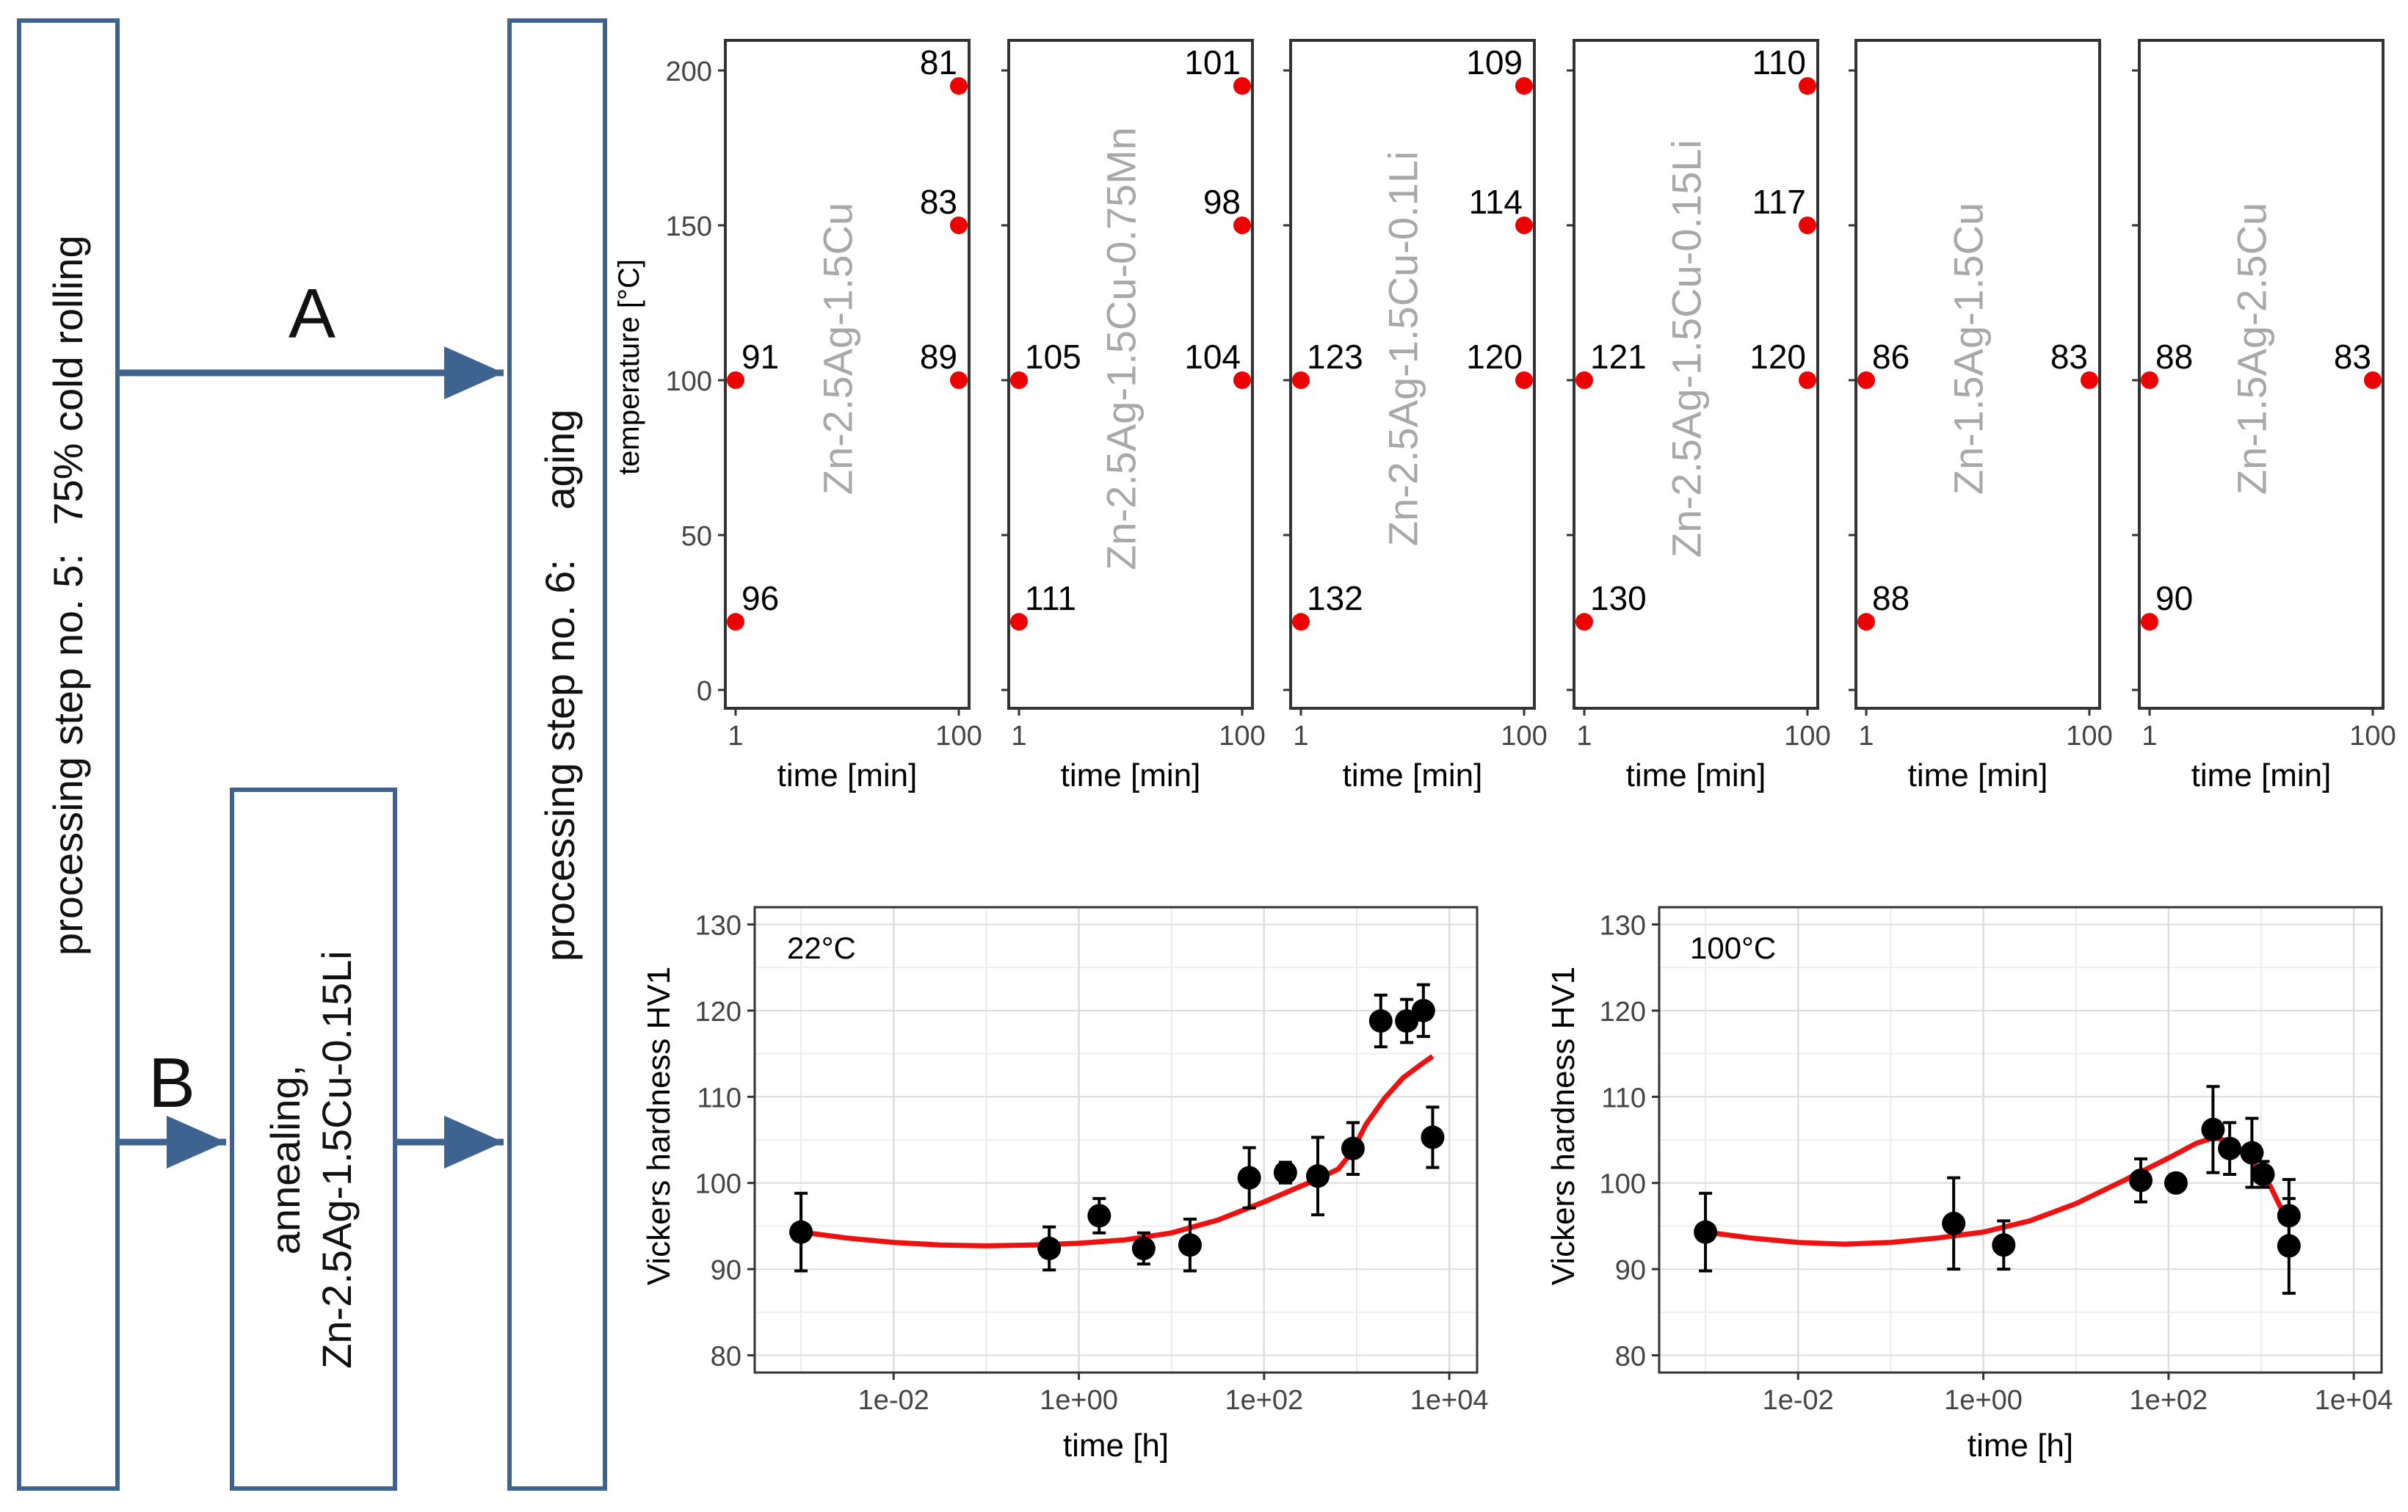 This screenshot has width=2408, height=1512. Describe the element at coordinates (68, 754) in the screenshot. I see `step5-box` at that location.